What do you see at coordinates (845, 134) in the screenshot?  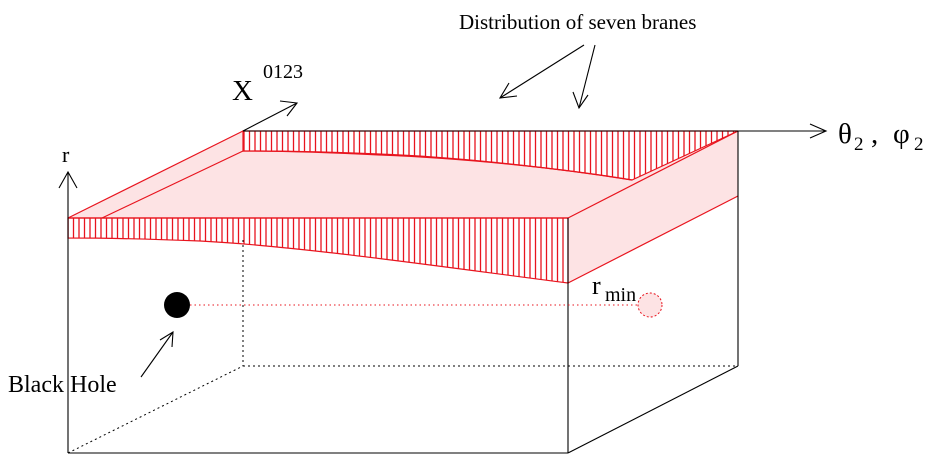 I see `theta-symbol: θ` at bounding box center [845, 134].